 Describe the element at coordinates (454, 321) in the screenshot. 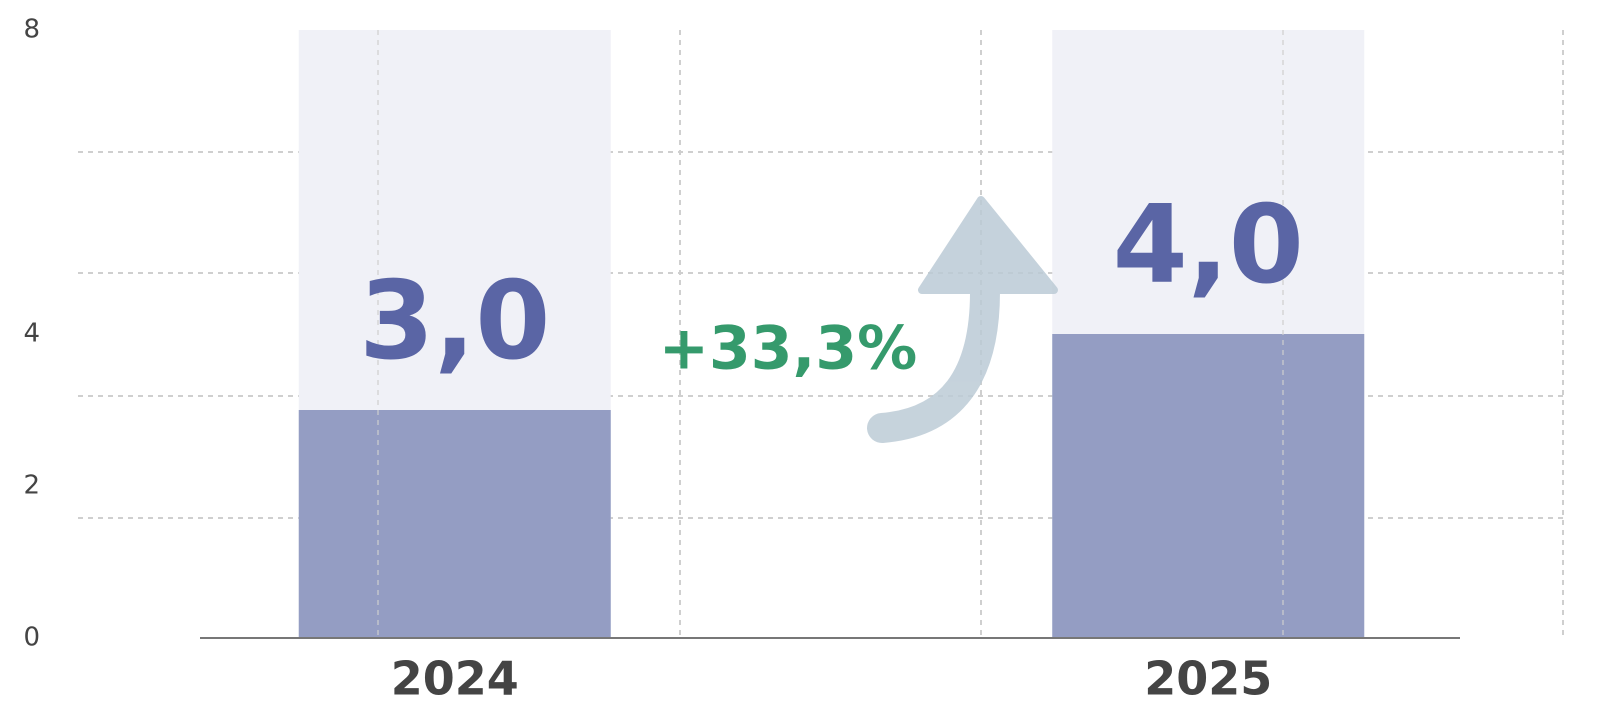

I see `value-label: 3,0` at that location.